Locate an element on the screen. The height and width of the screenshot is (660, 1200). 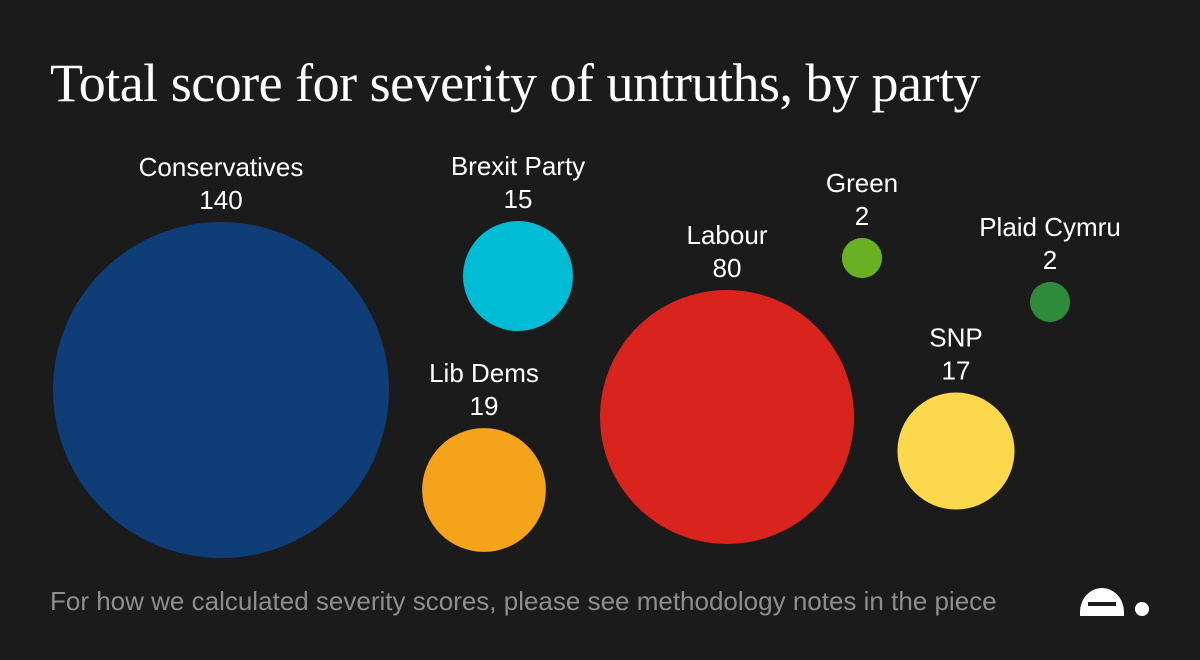
label-name-green: Green is located at coordinates (862, 183).